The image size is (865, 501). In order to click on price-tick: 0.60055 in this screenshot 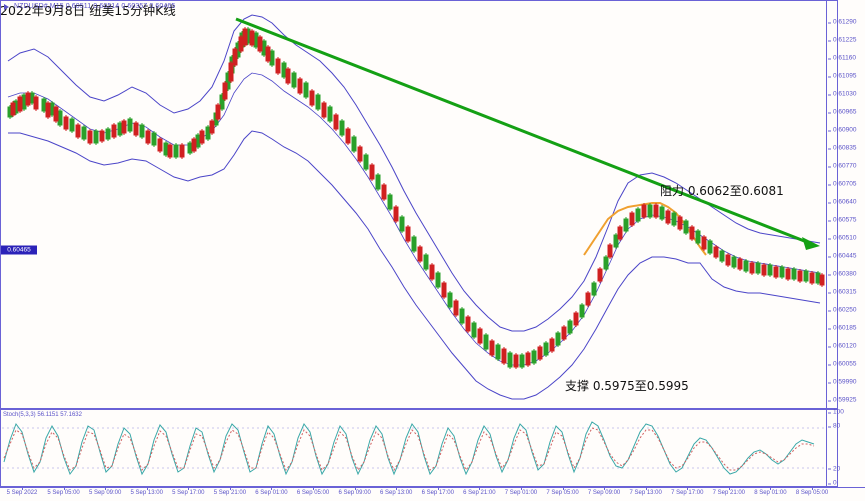, I will do `click(842, 364)`.